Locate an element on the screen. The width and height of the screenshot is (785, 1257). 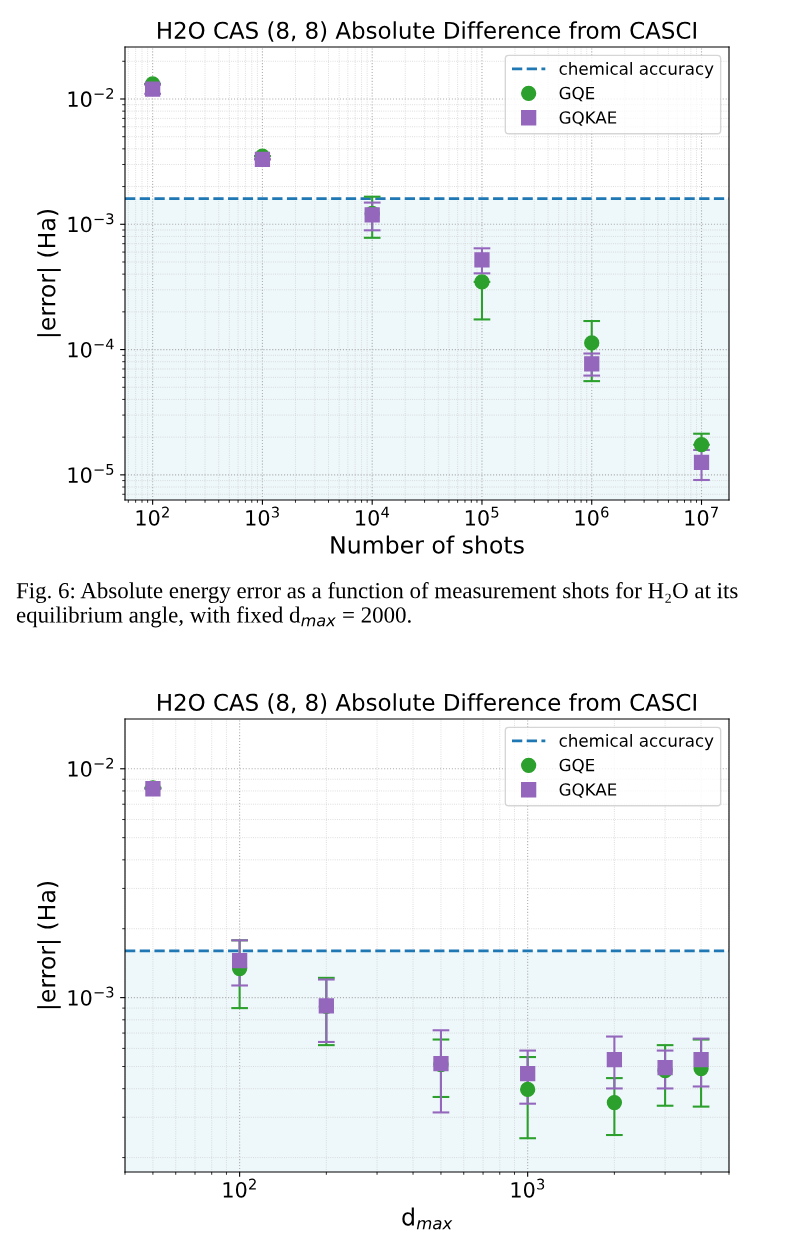
x-axis-title: d$_{max}$ is located at coordinates (427, 1218).